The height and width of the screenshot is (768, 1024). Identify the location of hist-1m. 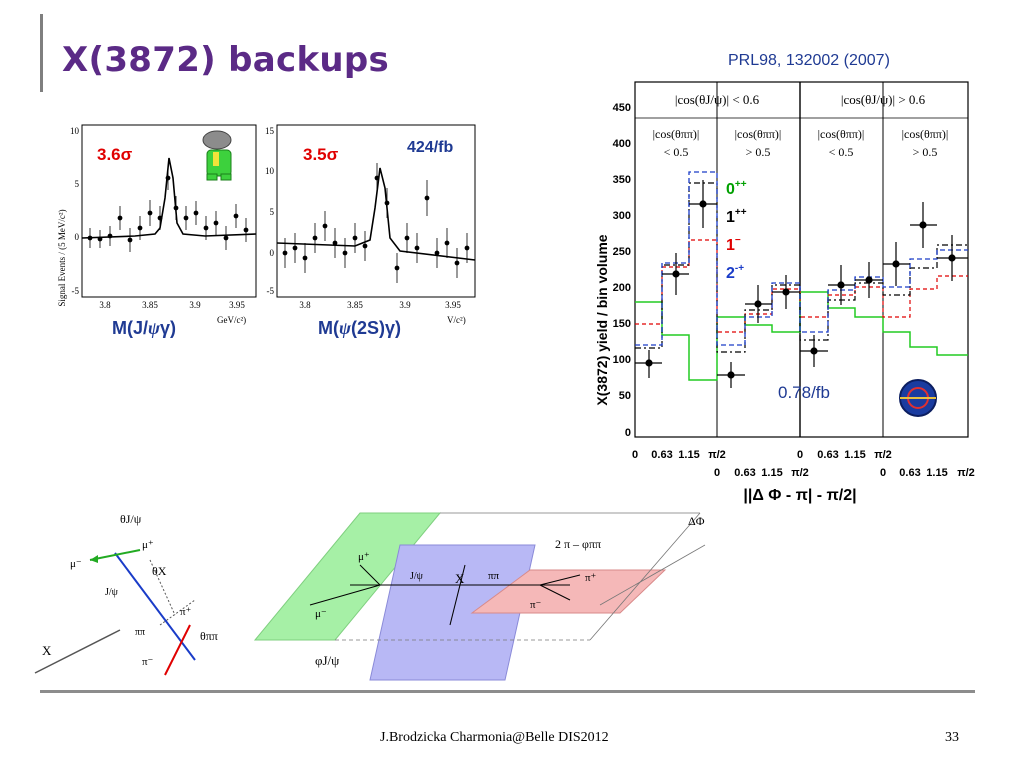
(801, 286).